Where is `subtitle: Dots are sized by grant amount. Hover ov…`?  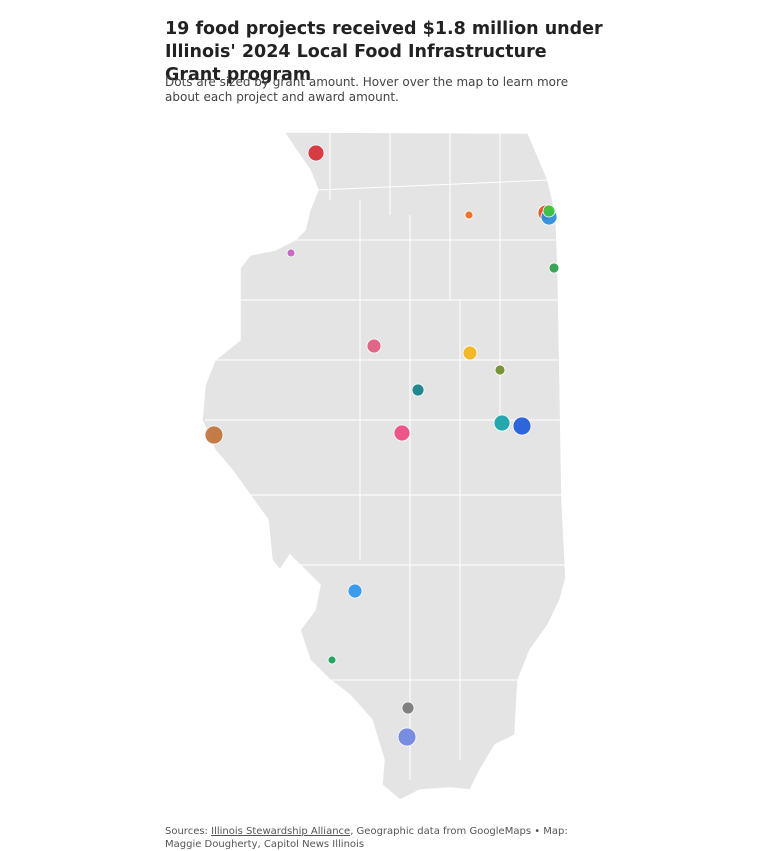
subtitle: Dots are sized by grant amount. Hover ov… is located at coordinates (367, 89).